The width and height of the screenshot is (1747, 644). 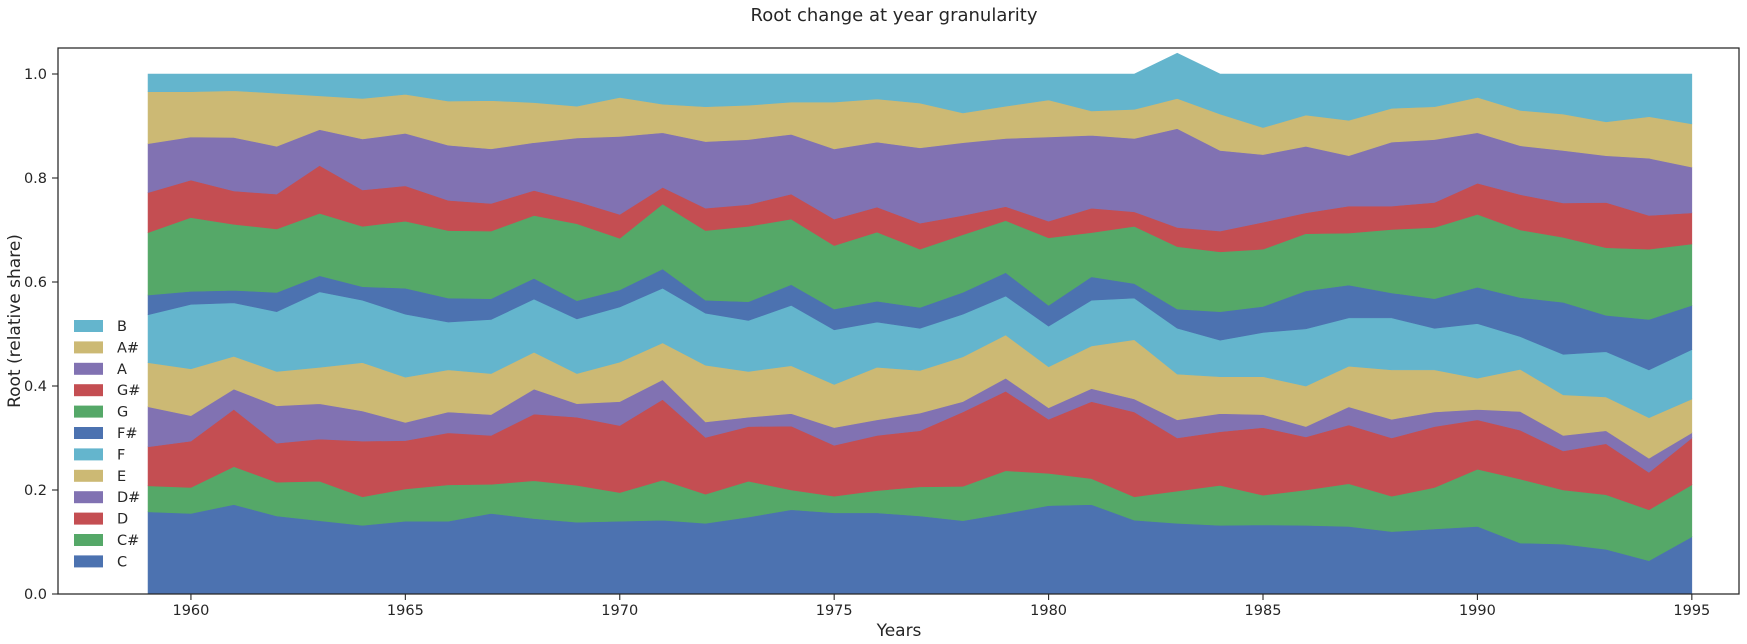 What do you see at coordinates (35, 491) in the screenshot?
I see `y-tick-label: 0.2` at bounding box center [35, 491].